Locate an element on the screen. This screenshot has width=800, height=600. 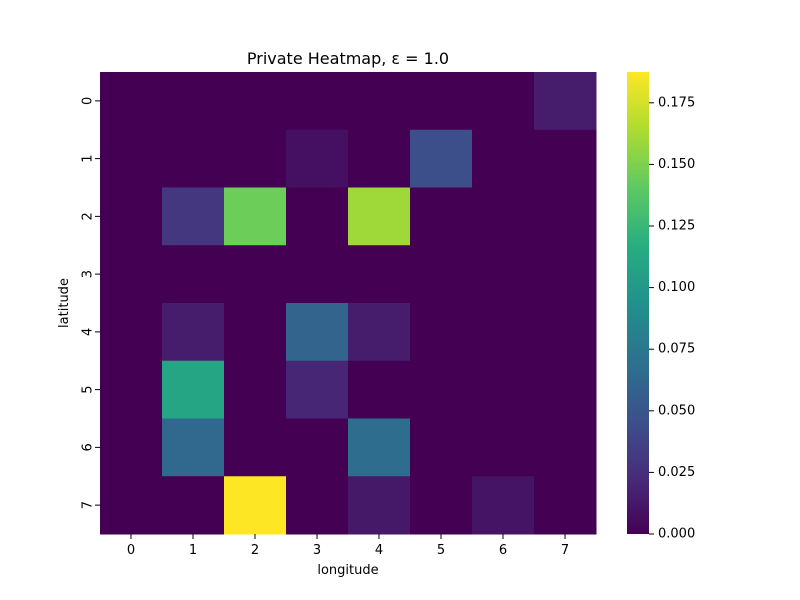
x-tick-label: 4 is located at coordinates (379, 550).